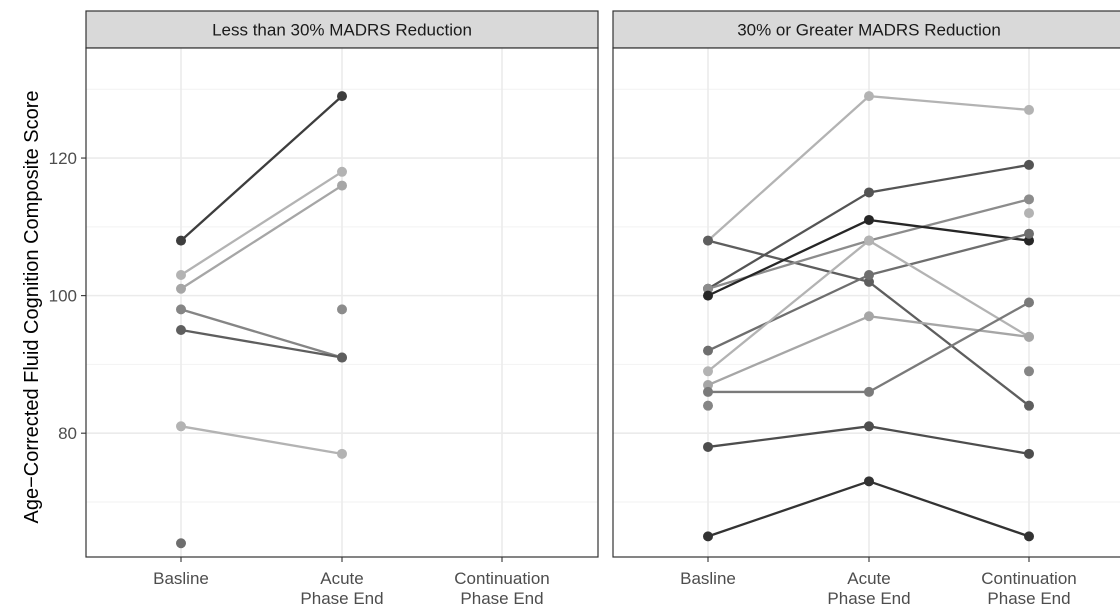 The height and width of the screenshot is (607, 1120). What do you see at coordinates (869, 30) in the screenshot?
I see `facet-title: 30% or Greater MADRS Reduction` at bounding box center [869, 30].